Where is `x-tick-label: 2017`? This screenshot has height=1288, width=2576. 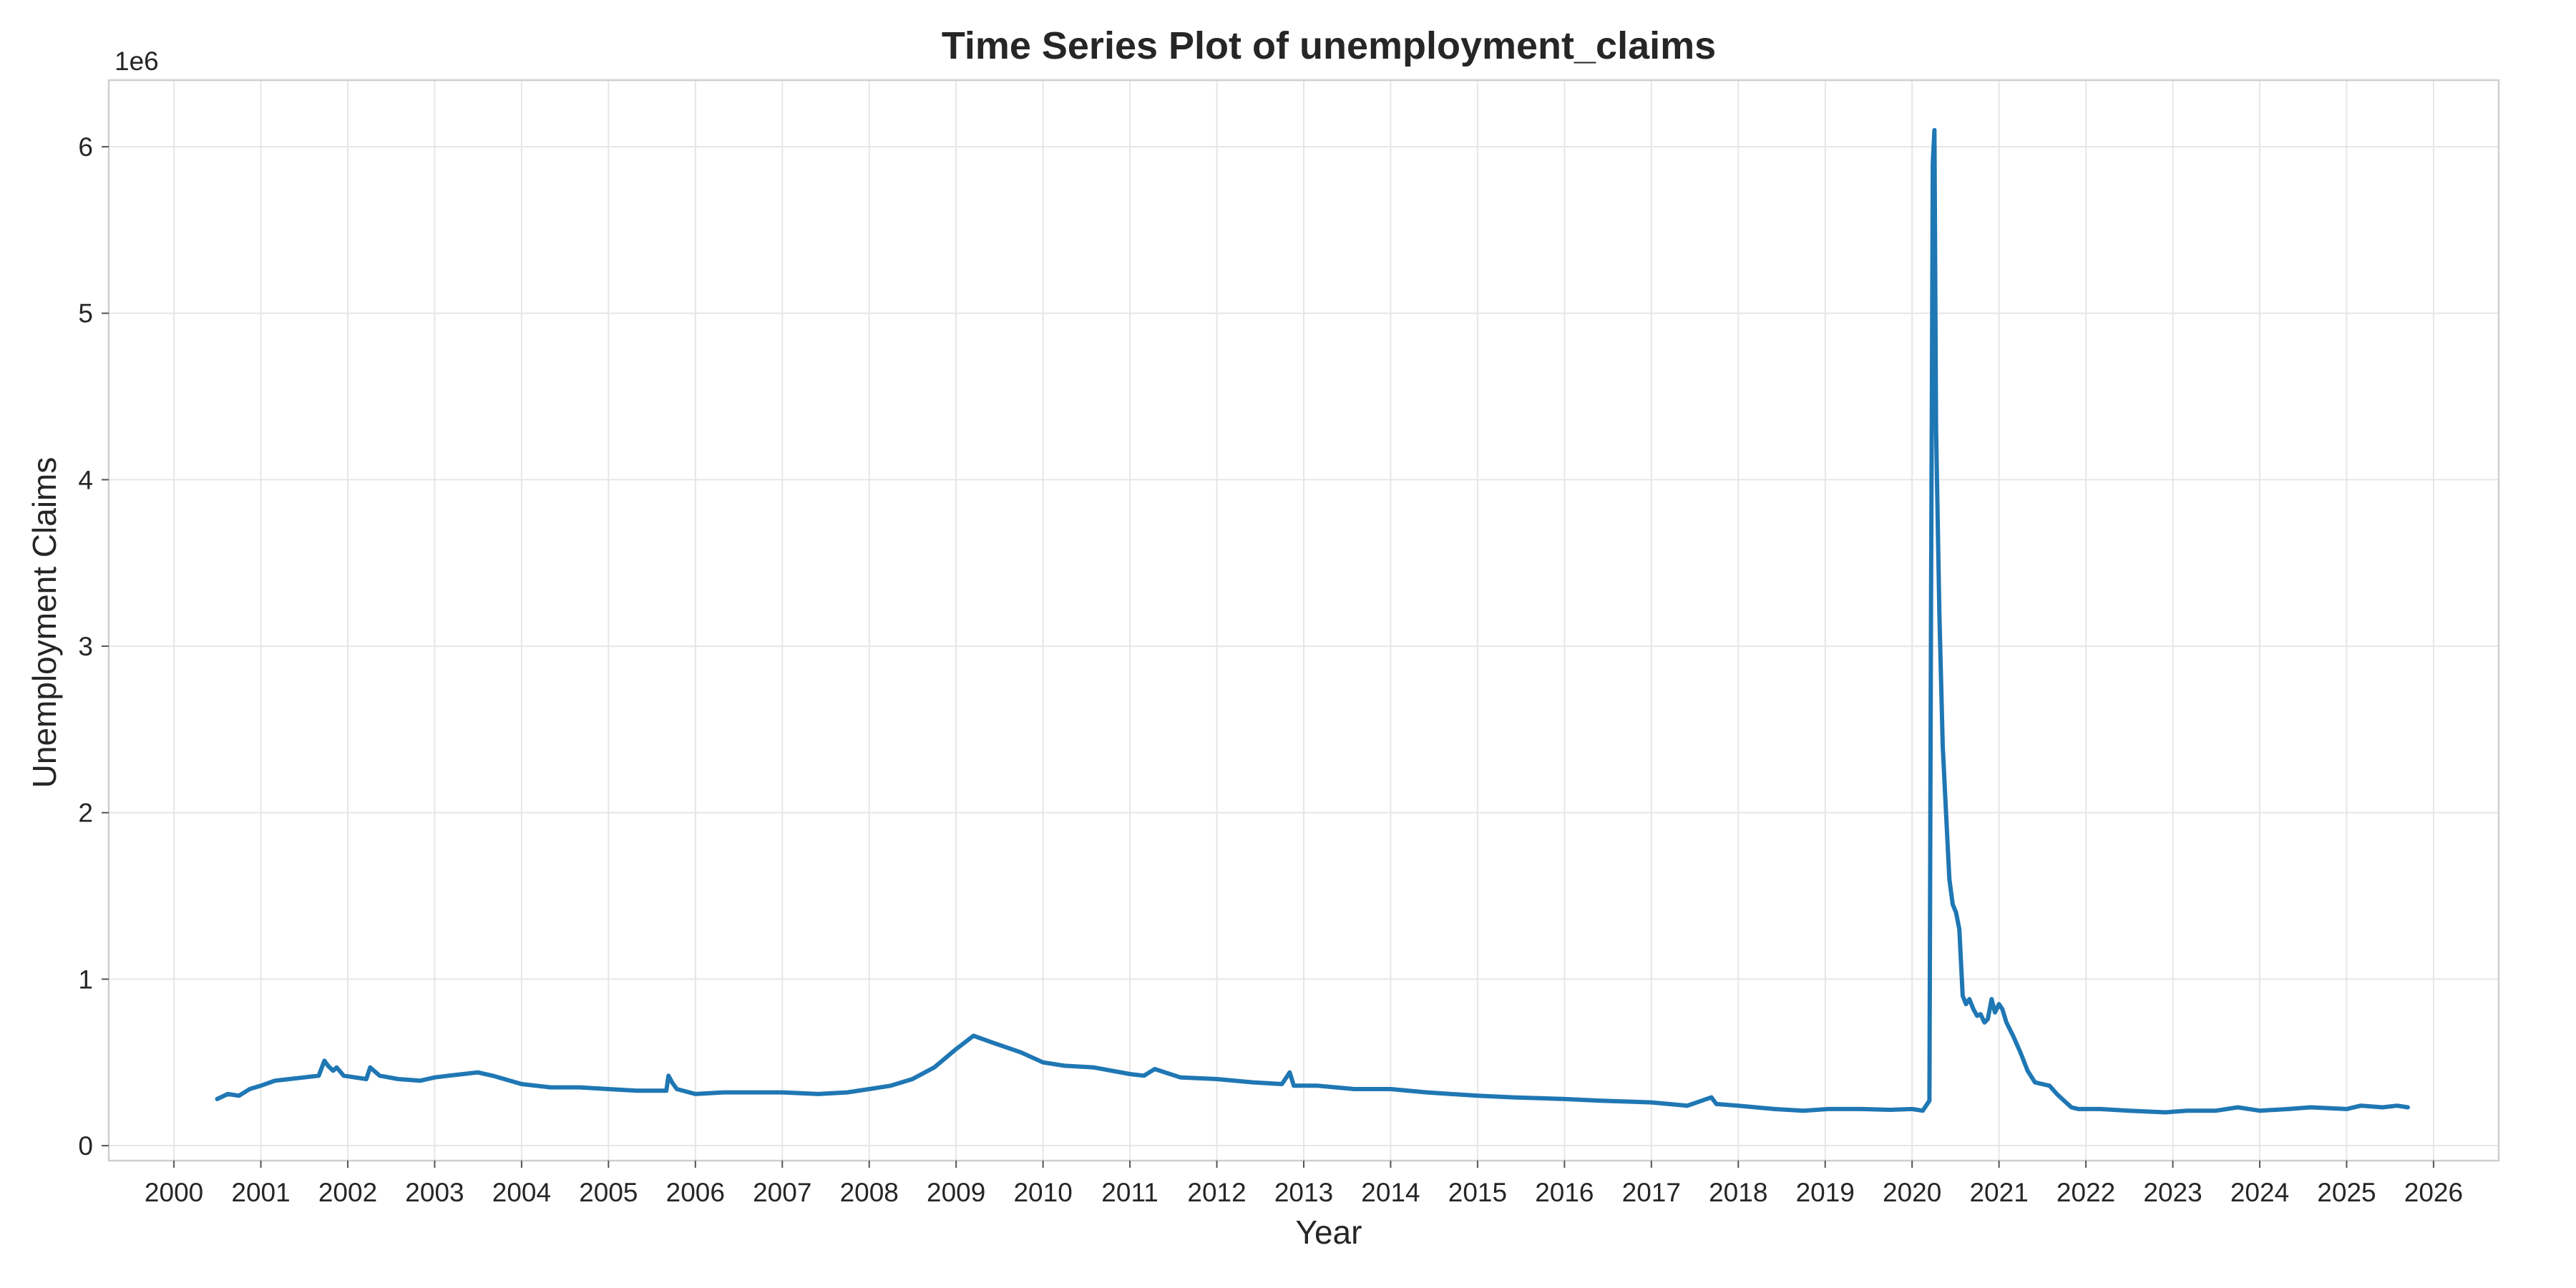
x-tick-label: 2017 is located at coordinates (1652, 1192).